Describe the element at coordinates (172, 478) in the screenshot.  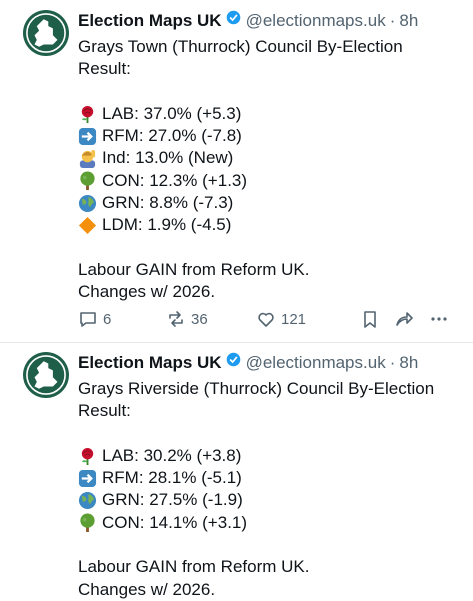
I see `result-text: RFM: 28.1% (-5.1)` at that location.